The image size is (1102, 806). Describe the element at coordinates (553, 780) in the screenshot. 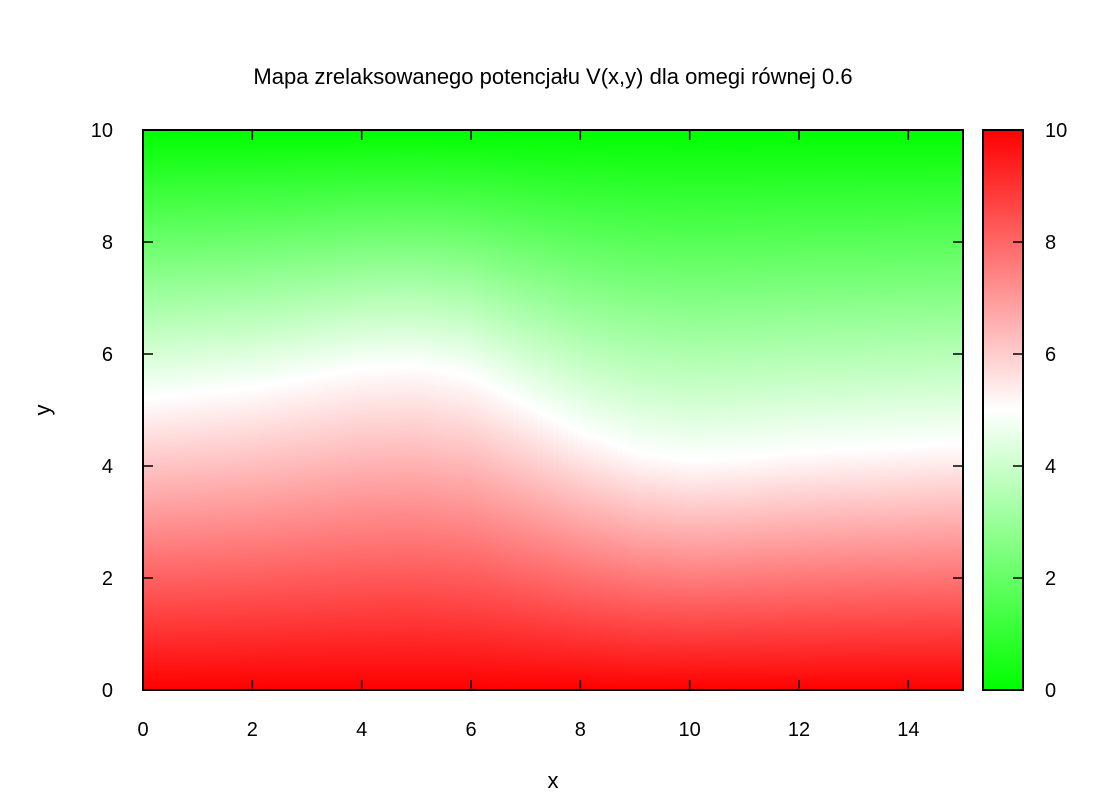

I see `x-axis-label: x` at that location.